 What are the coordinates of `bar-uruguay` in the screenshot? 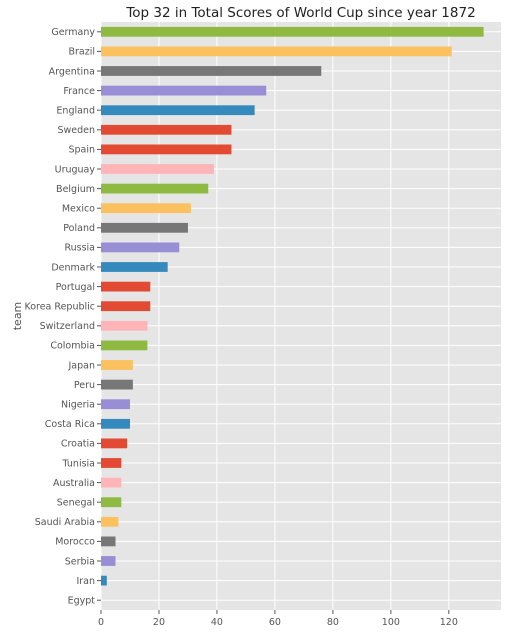 It's located at (158, 169).